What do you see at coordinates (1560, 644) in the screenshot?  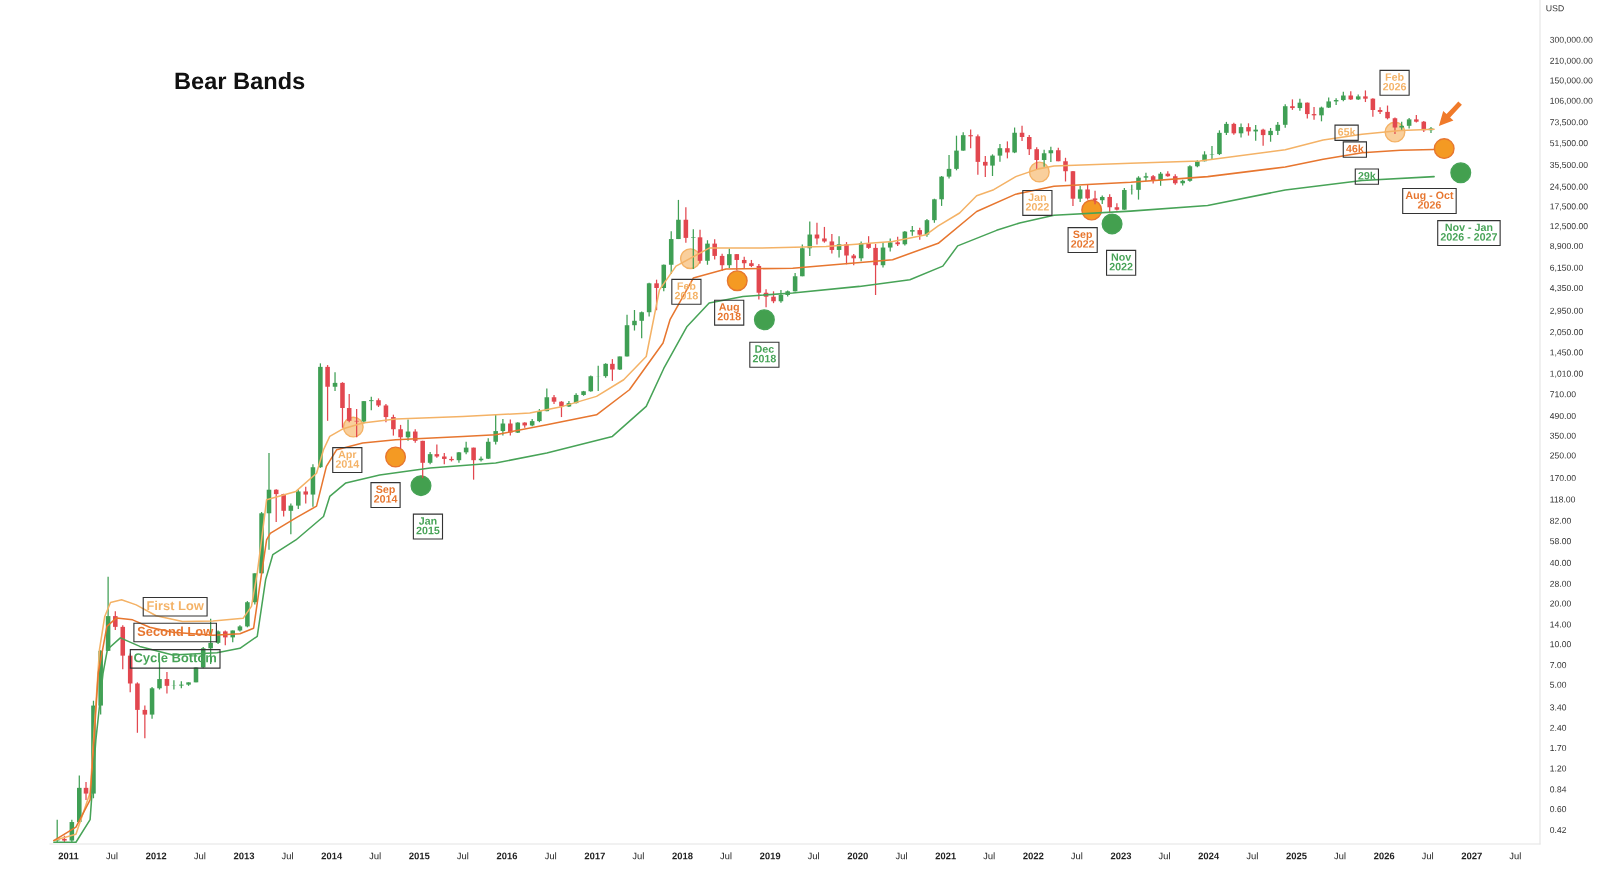 I see `y-tick-label: 10.00` at bounding box center [1560, 644].